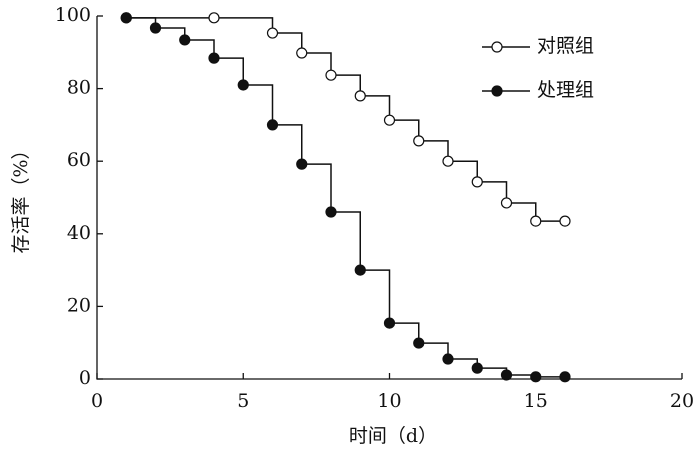 This screenshot has height=455, width=700. I want to click on x-tick-label: 0, so click(97, 401).